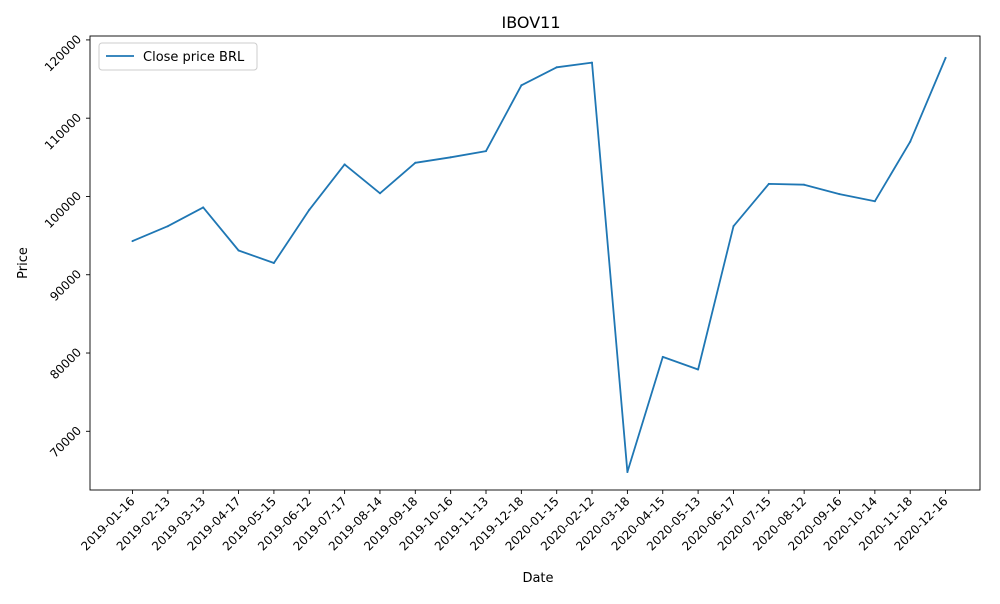  Describe the element at coordinates (530, 22) in the screenshot. I see `chart-title: IBOV11` at that location.